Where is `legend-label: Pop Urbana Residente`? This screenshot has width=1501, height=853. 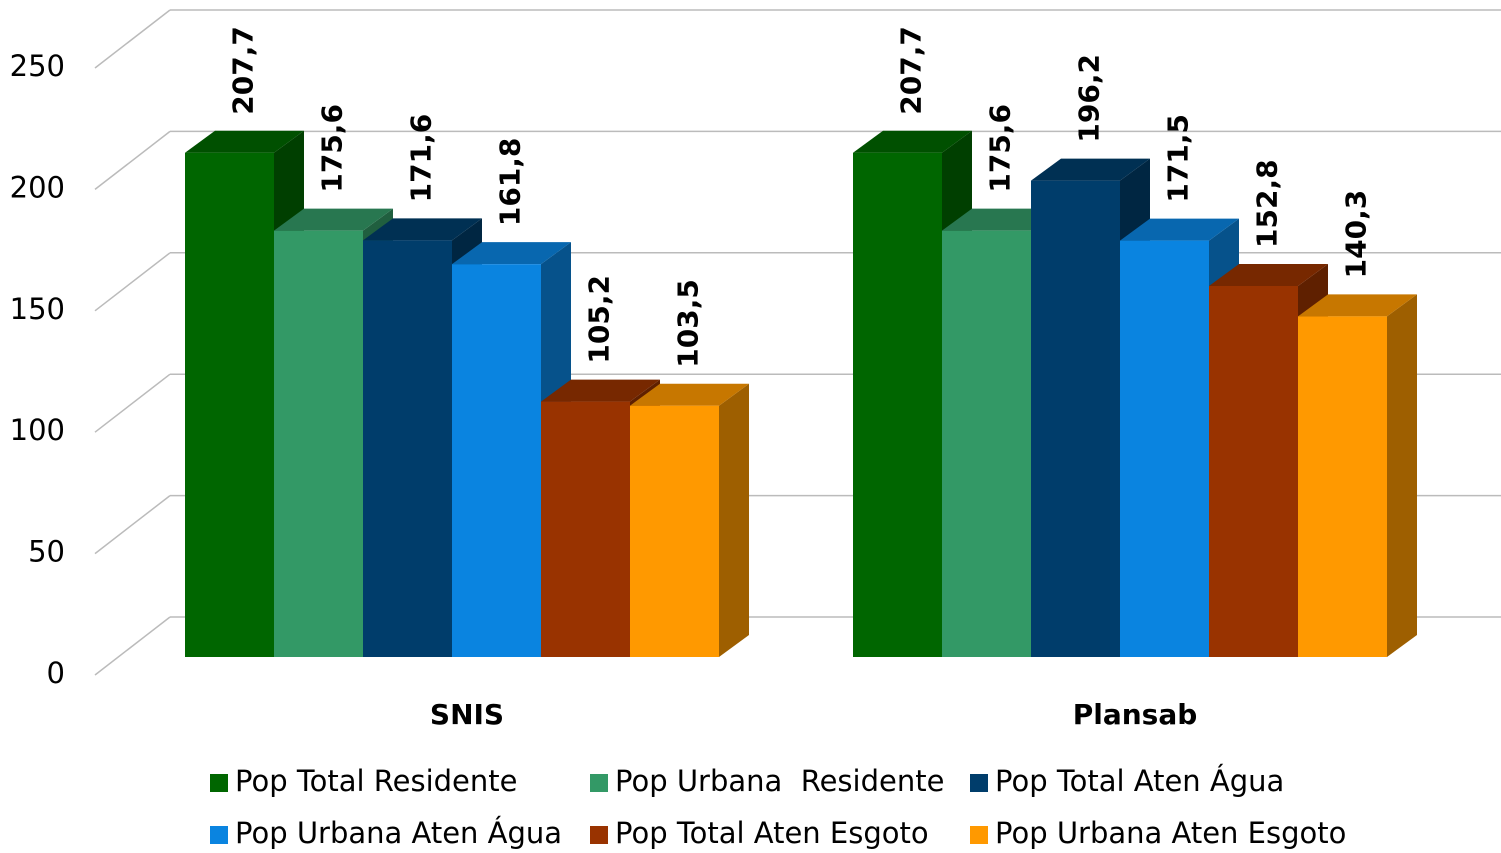 legend-label: Pop Urbana Residente is located at coordinates (779, 781).